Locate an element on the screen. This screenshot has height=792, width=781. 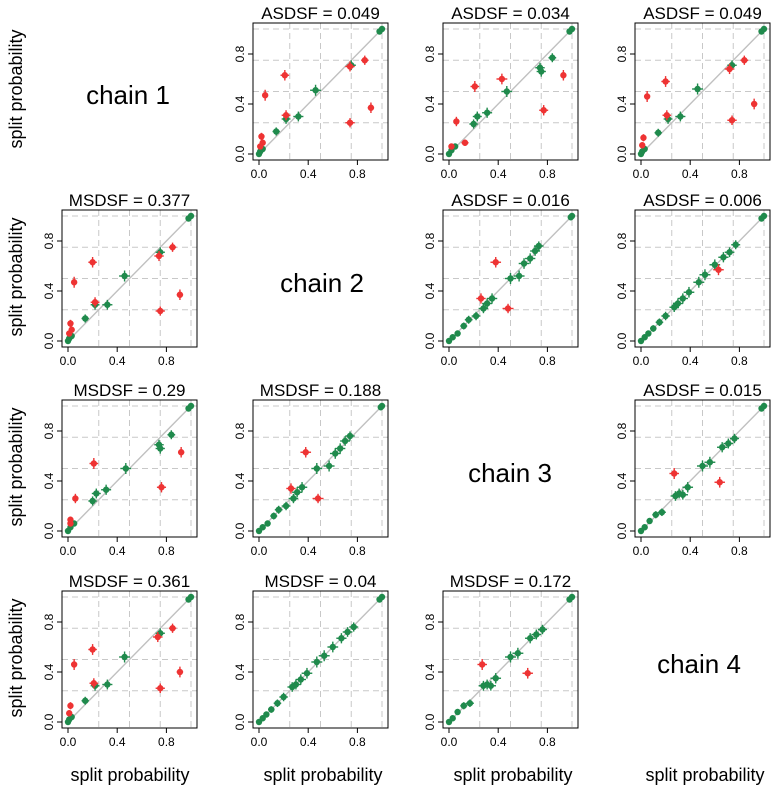
panel-r1c3: 0.0 0.4 0.8 0.0 0.4 0.8 ASDSF = 0.034 is located at coordinates (500, 92).